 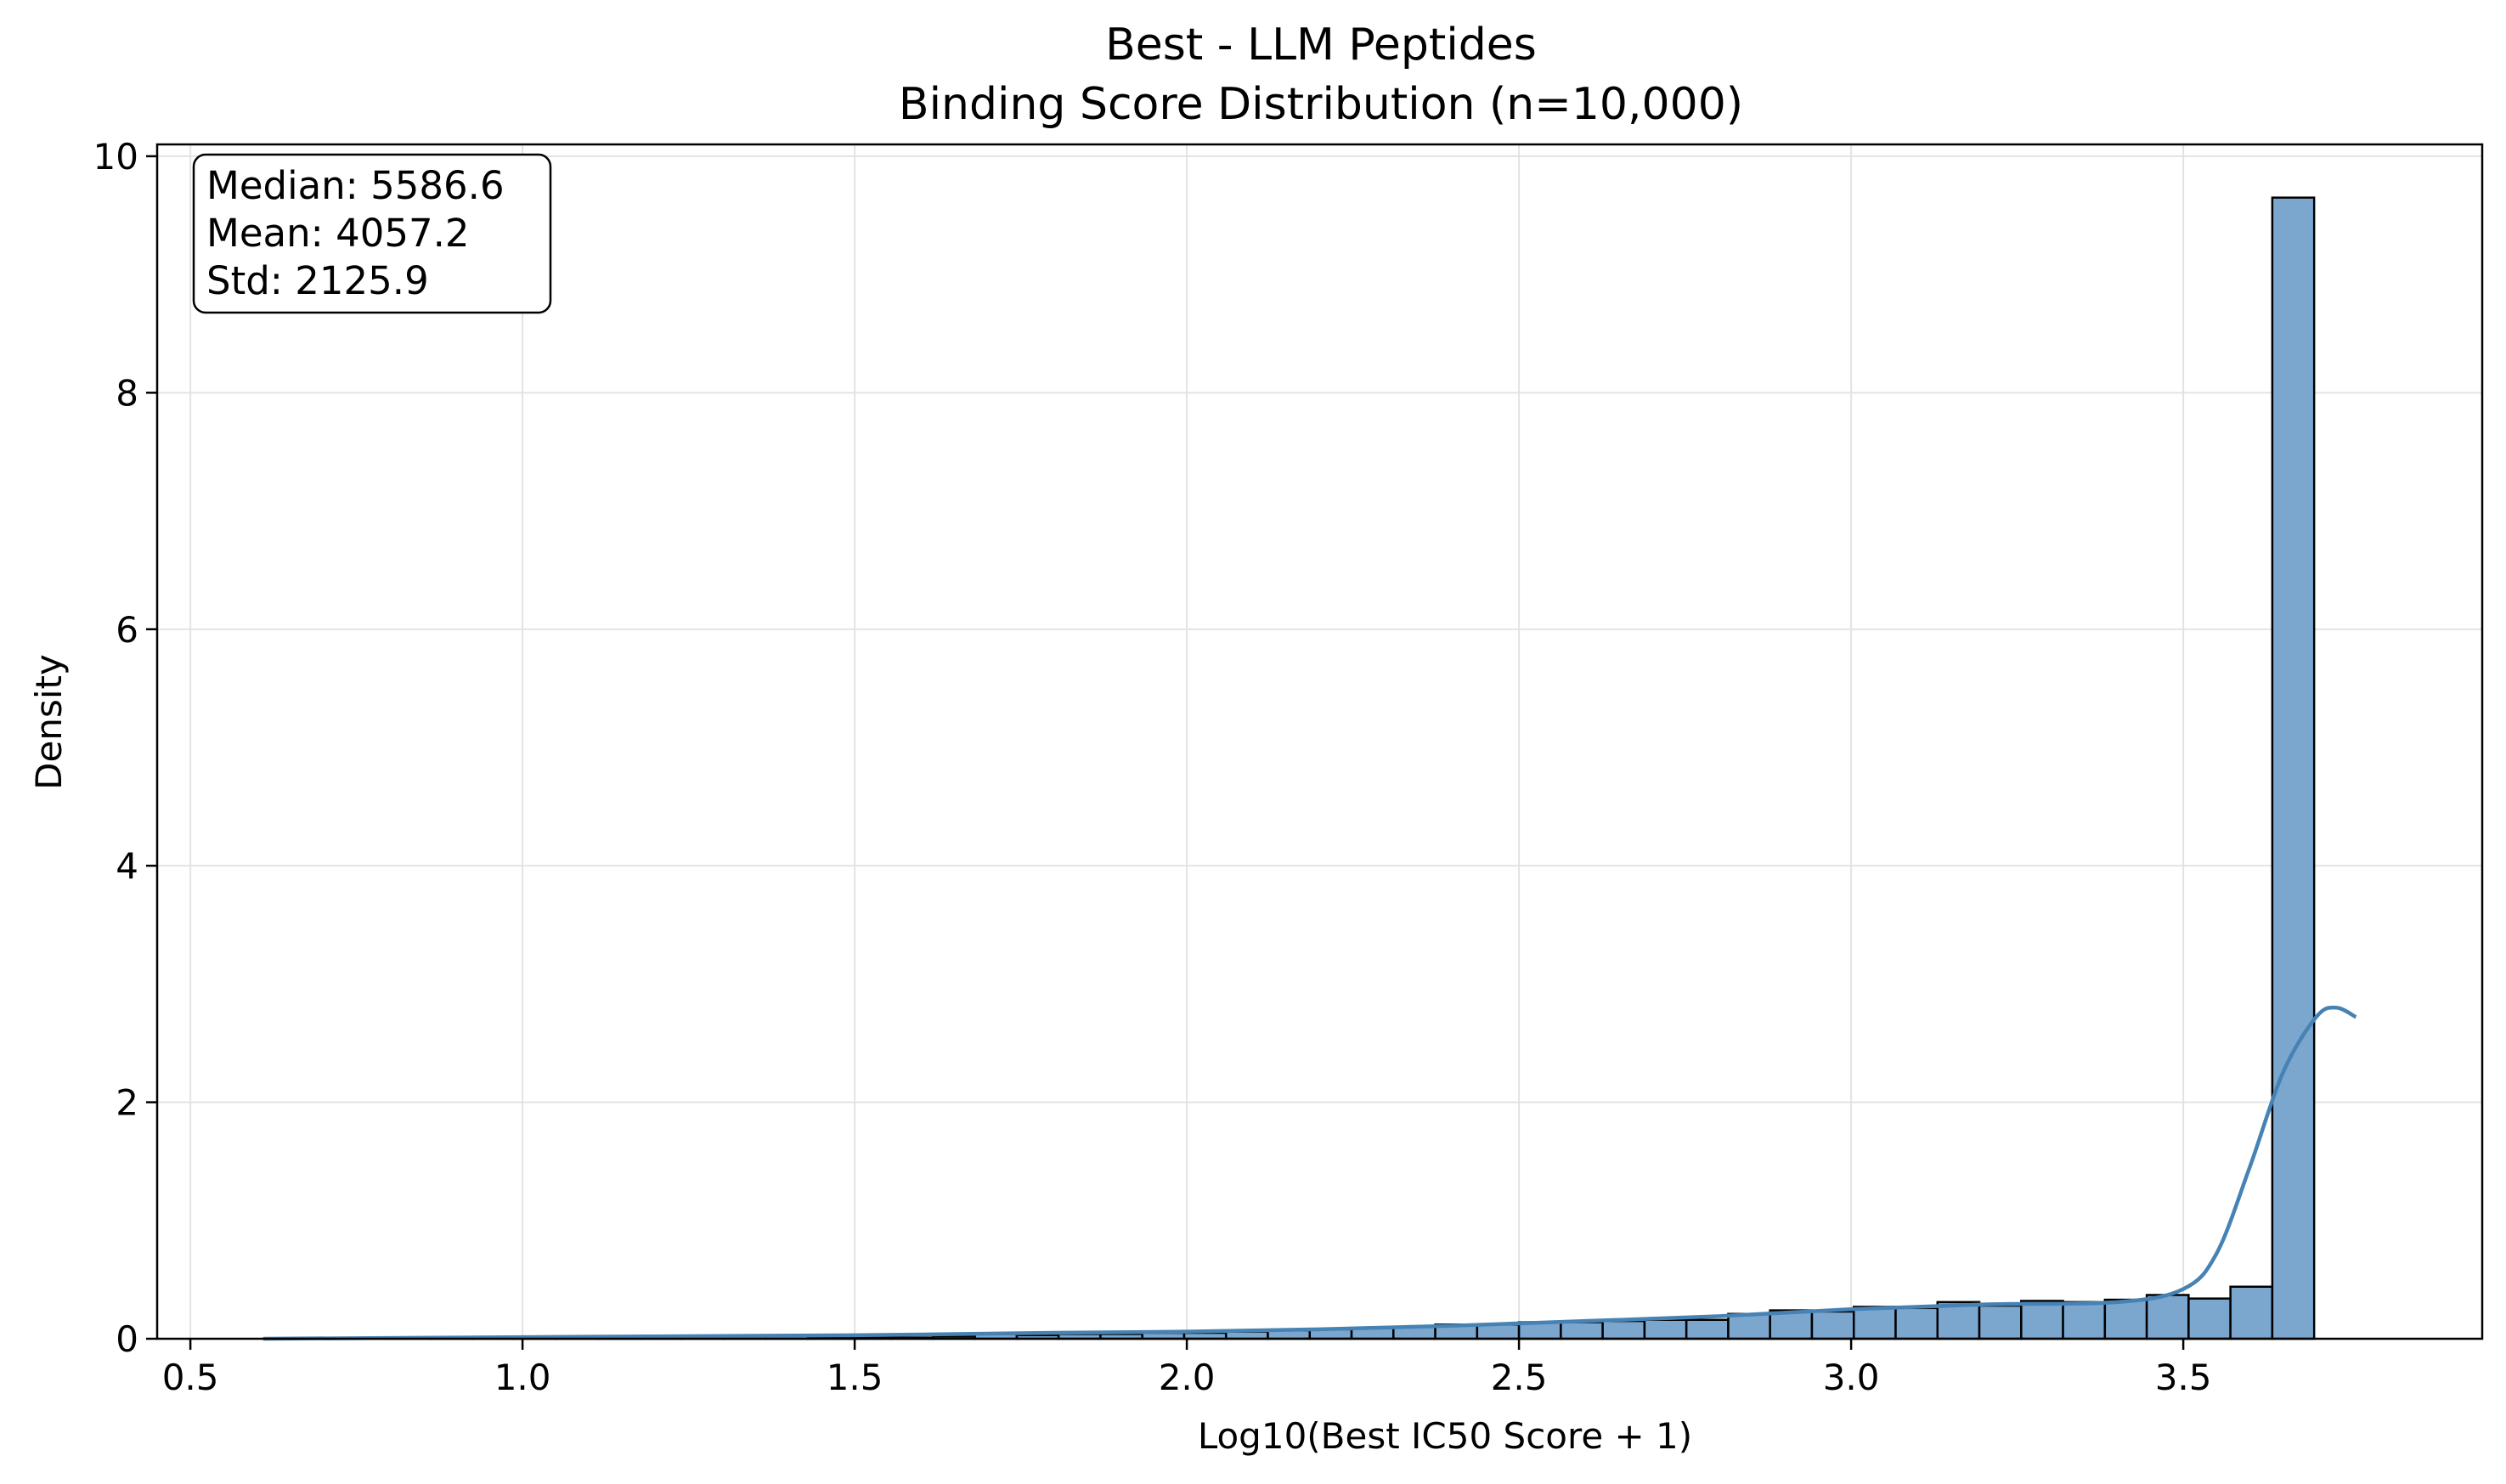 I want to click on stats-box: Median: 5586.6 Mean: 4057.2 Std: 2125.9, so click(x=372, y=233).